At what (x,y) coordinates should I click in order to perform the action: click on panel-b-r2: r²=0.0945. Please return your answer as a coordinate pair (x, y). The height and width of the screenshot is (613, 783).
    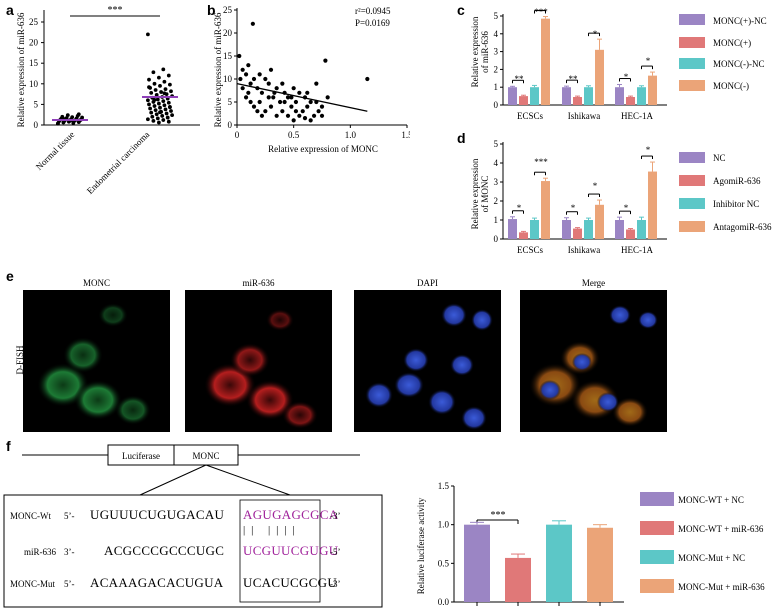
    Looking at the image, I should click on (373, 11).